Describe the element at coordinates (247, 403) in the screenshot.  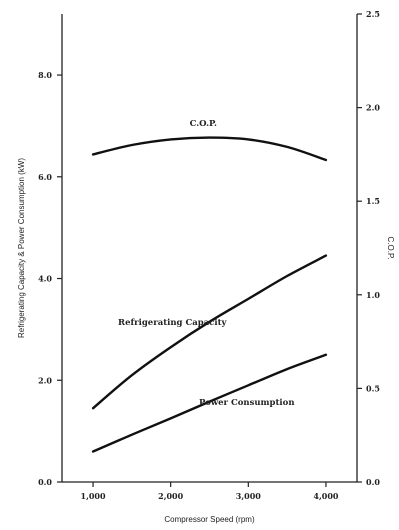
I see `series-label: Power Consumption` at that location.